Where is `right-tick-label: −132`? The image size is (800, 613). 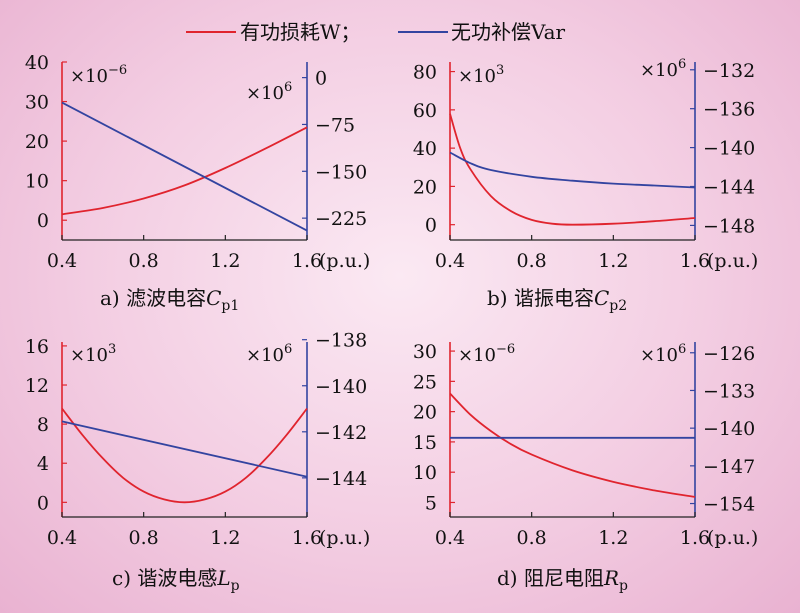
right-tick-label: −132 is located at coordinates (729, 71).